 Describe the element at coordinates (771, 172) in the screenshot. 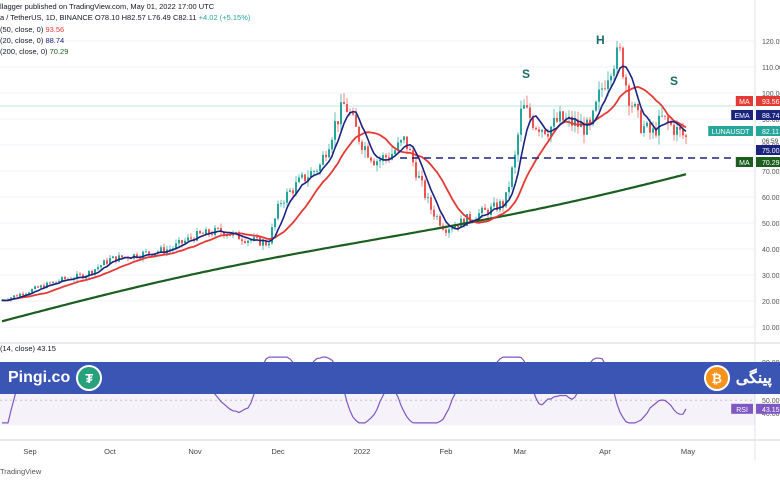

I see `price-tick-label: 70.00` at that location.